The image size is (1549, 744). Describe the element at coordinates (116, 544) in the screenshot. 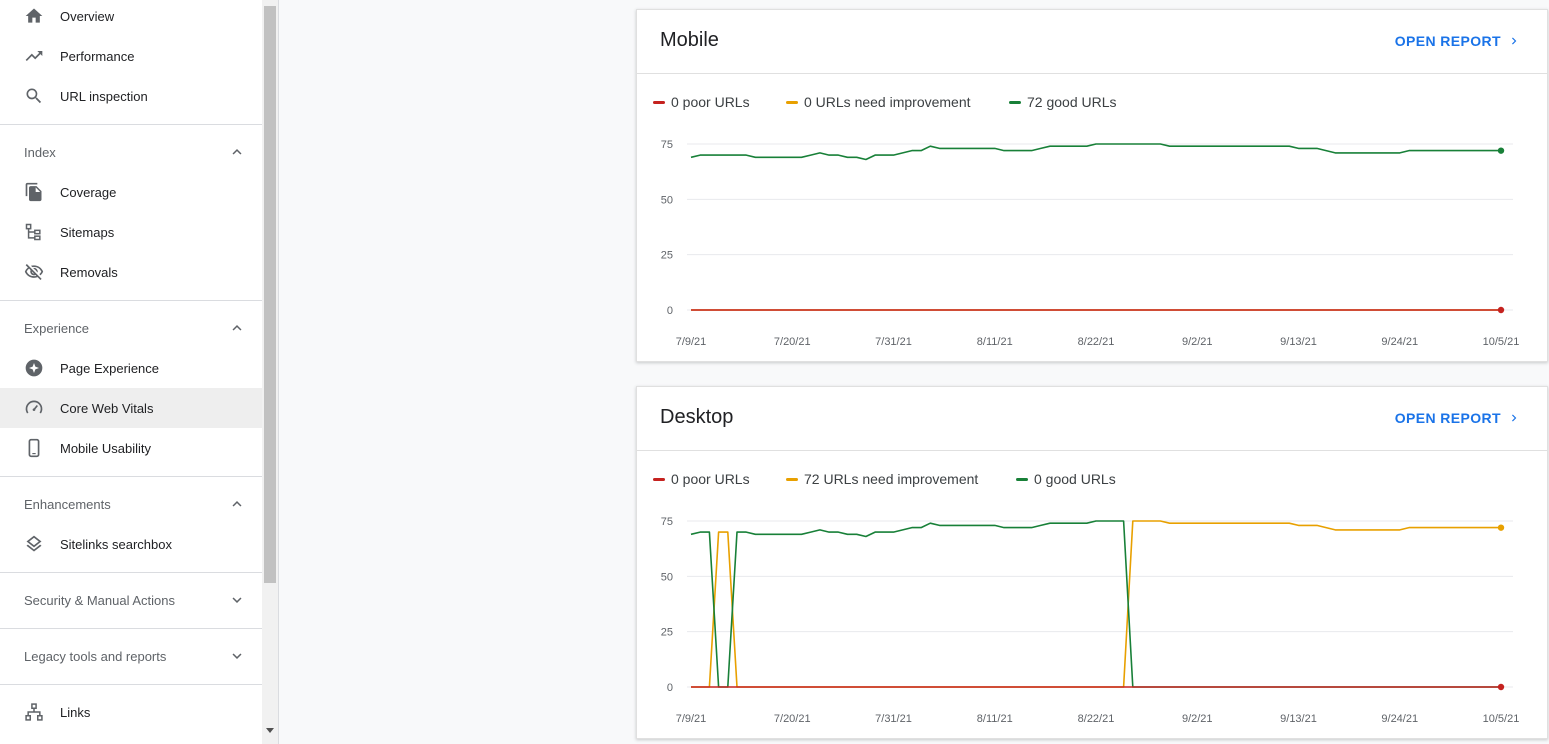

I see `sidebar-item-label: Sitelinks searchbox` at that location.